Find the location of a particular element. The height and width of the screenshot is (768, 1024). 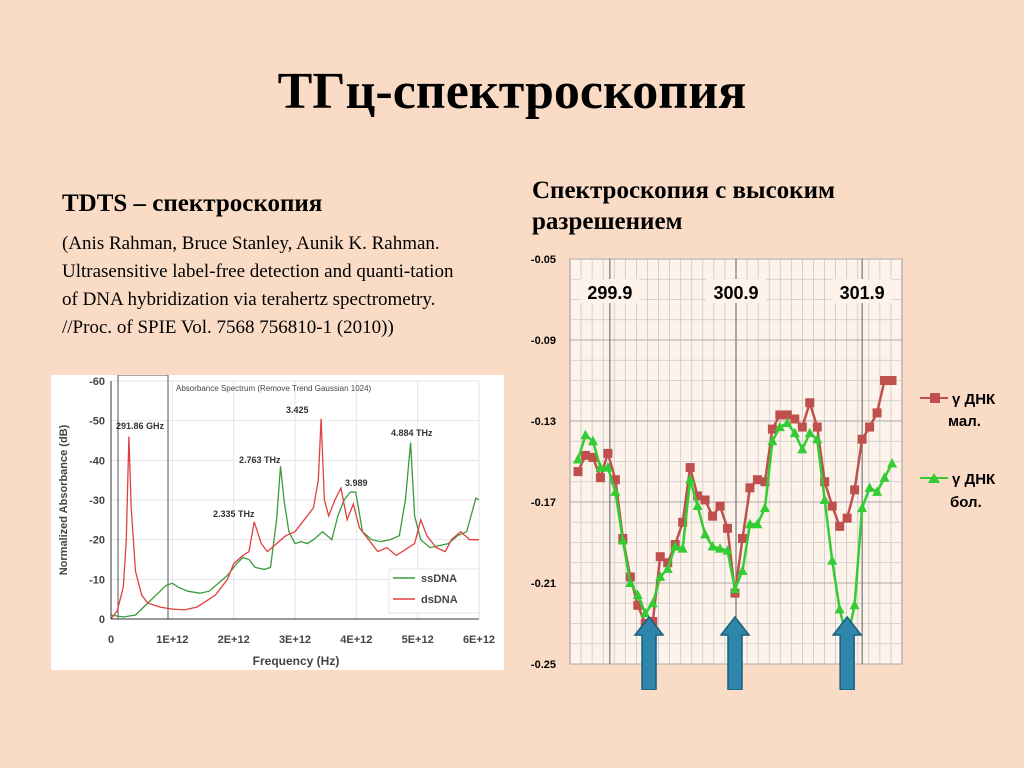

series-line-dsdna is located at coordinates (294, 519).